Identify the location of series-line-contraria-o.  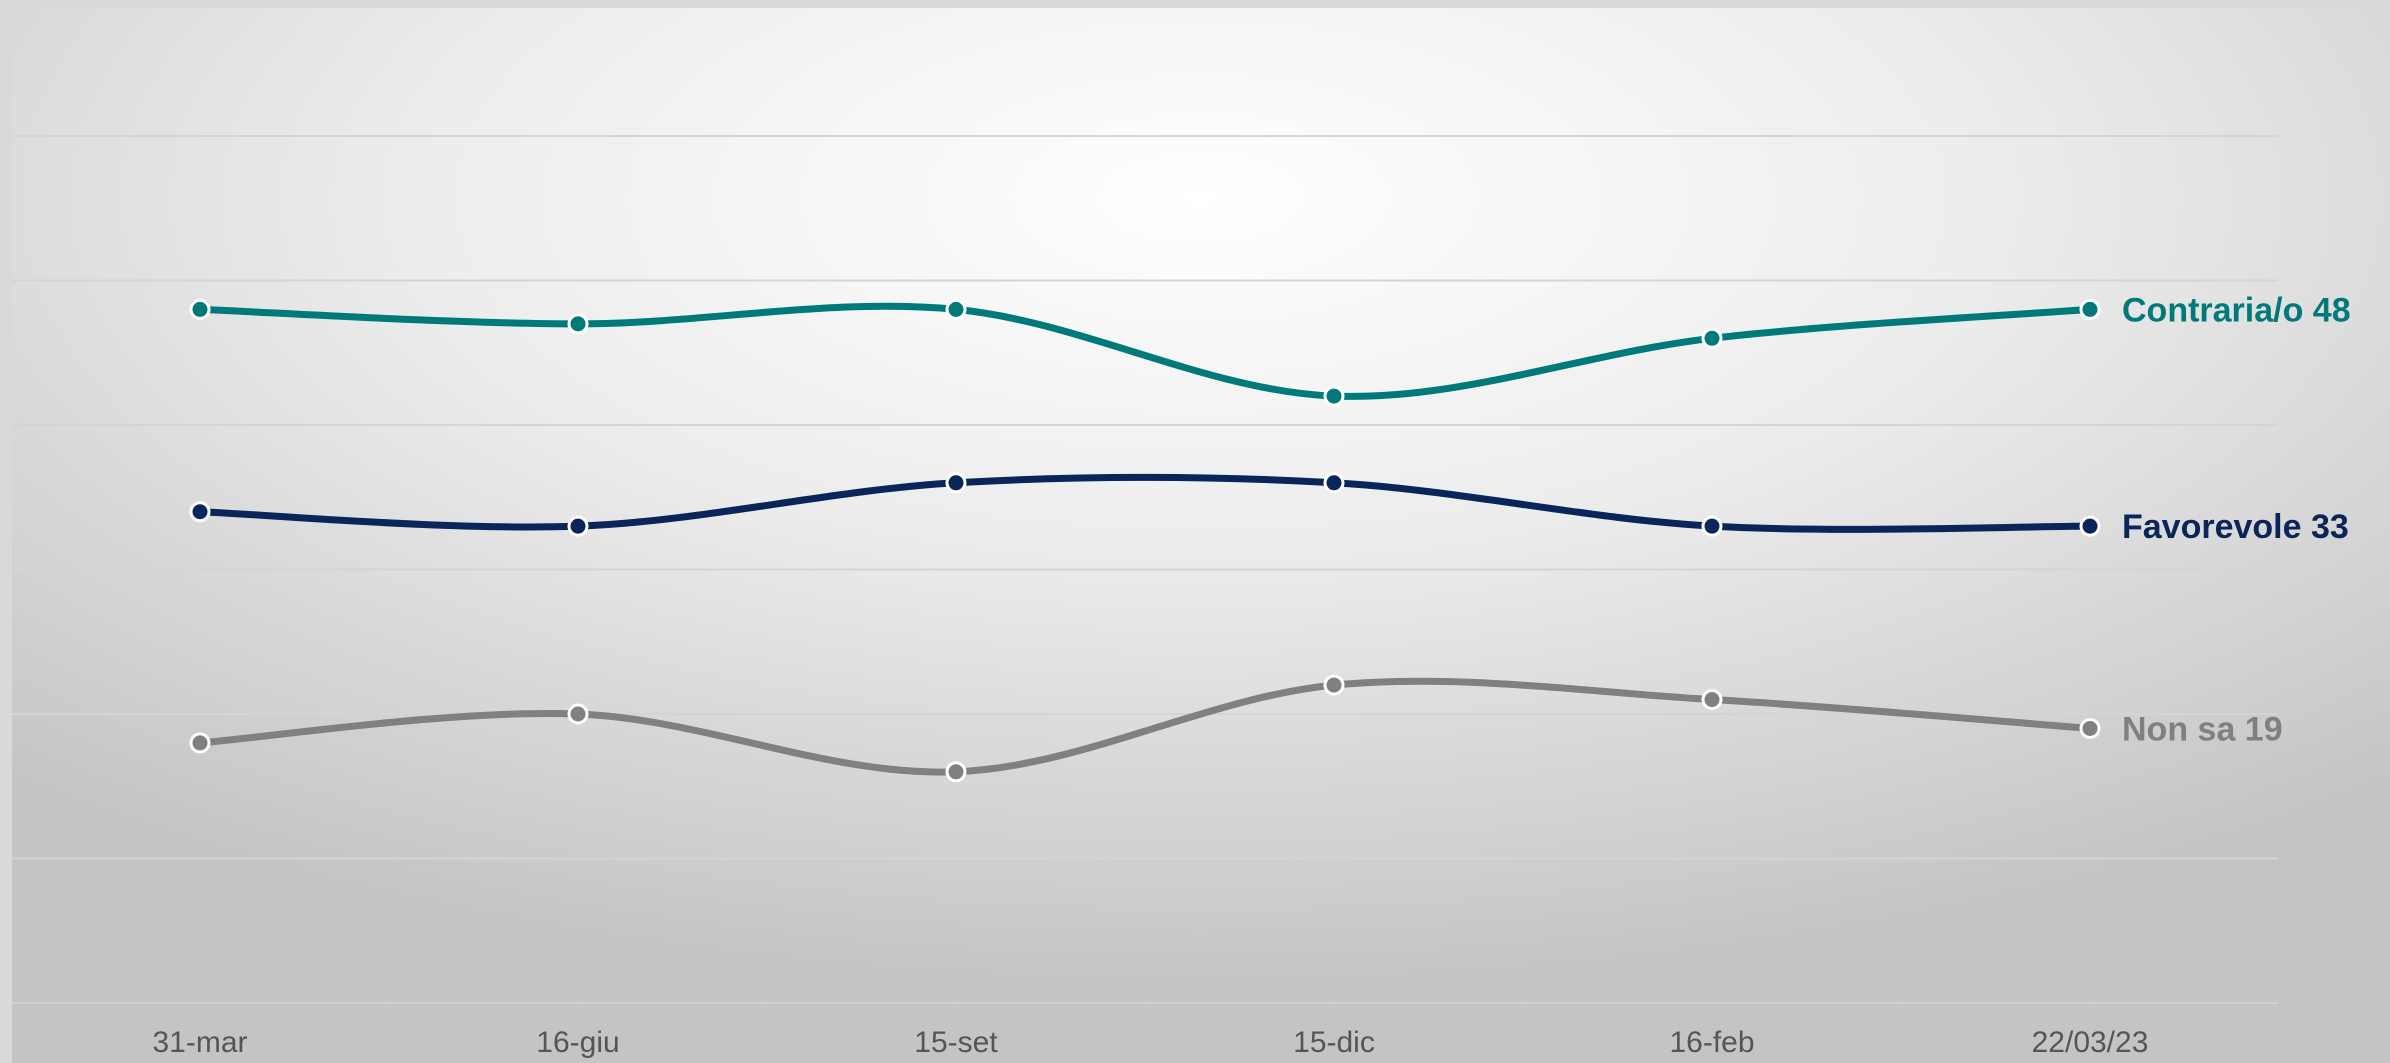
(1145, 351).